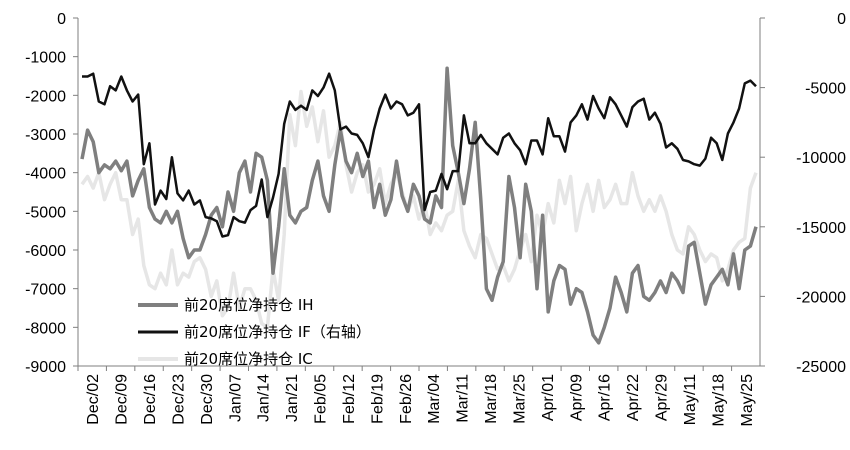  I want to click on x-tick-label: Apr/16, so click(605, 397).